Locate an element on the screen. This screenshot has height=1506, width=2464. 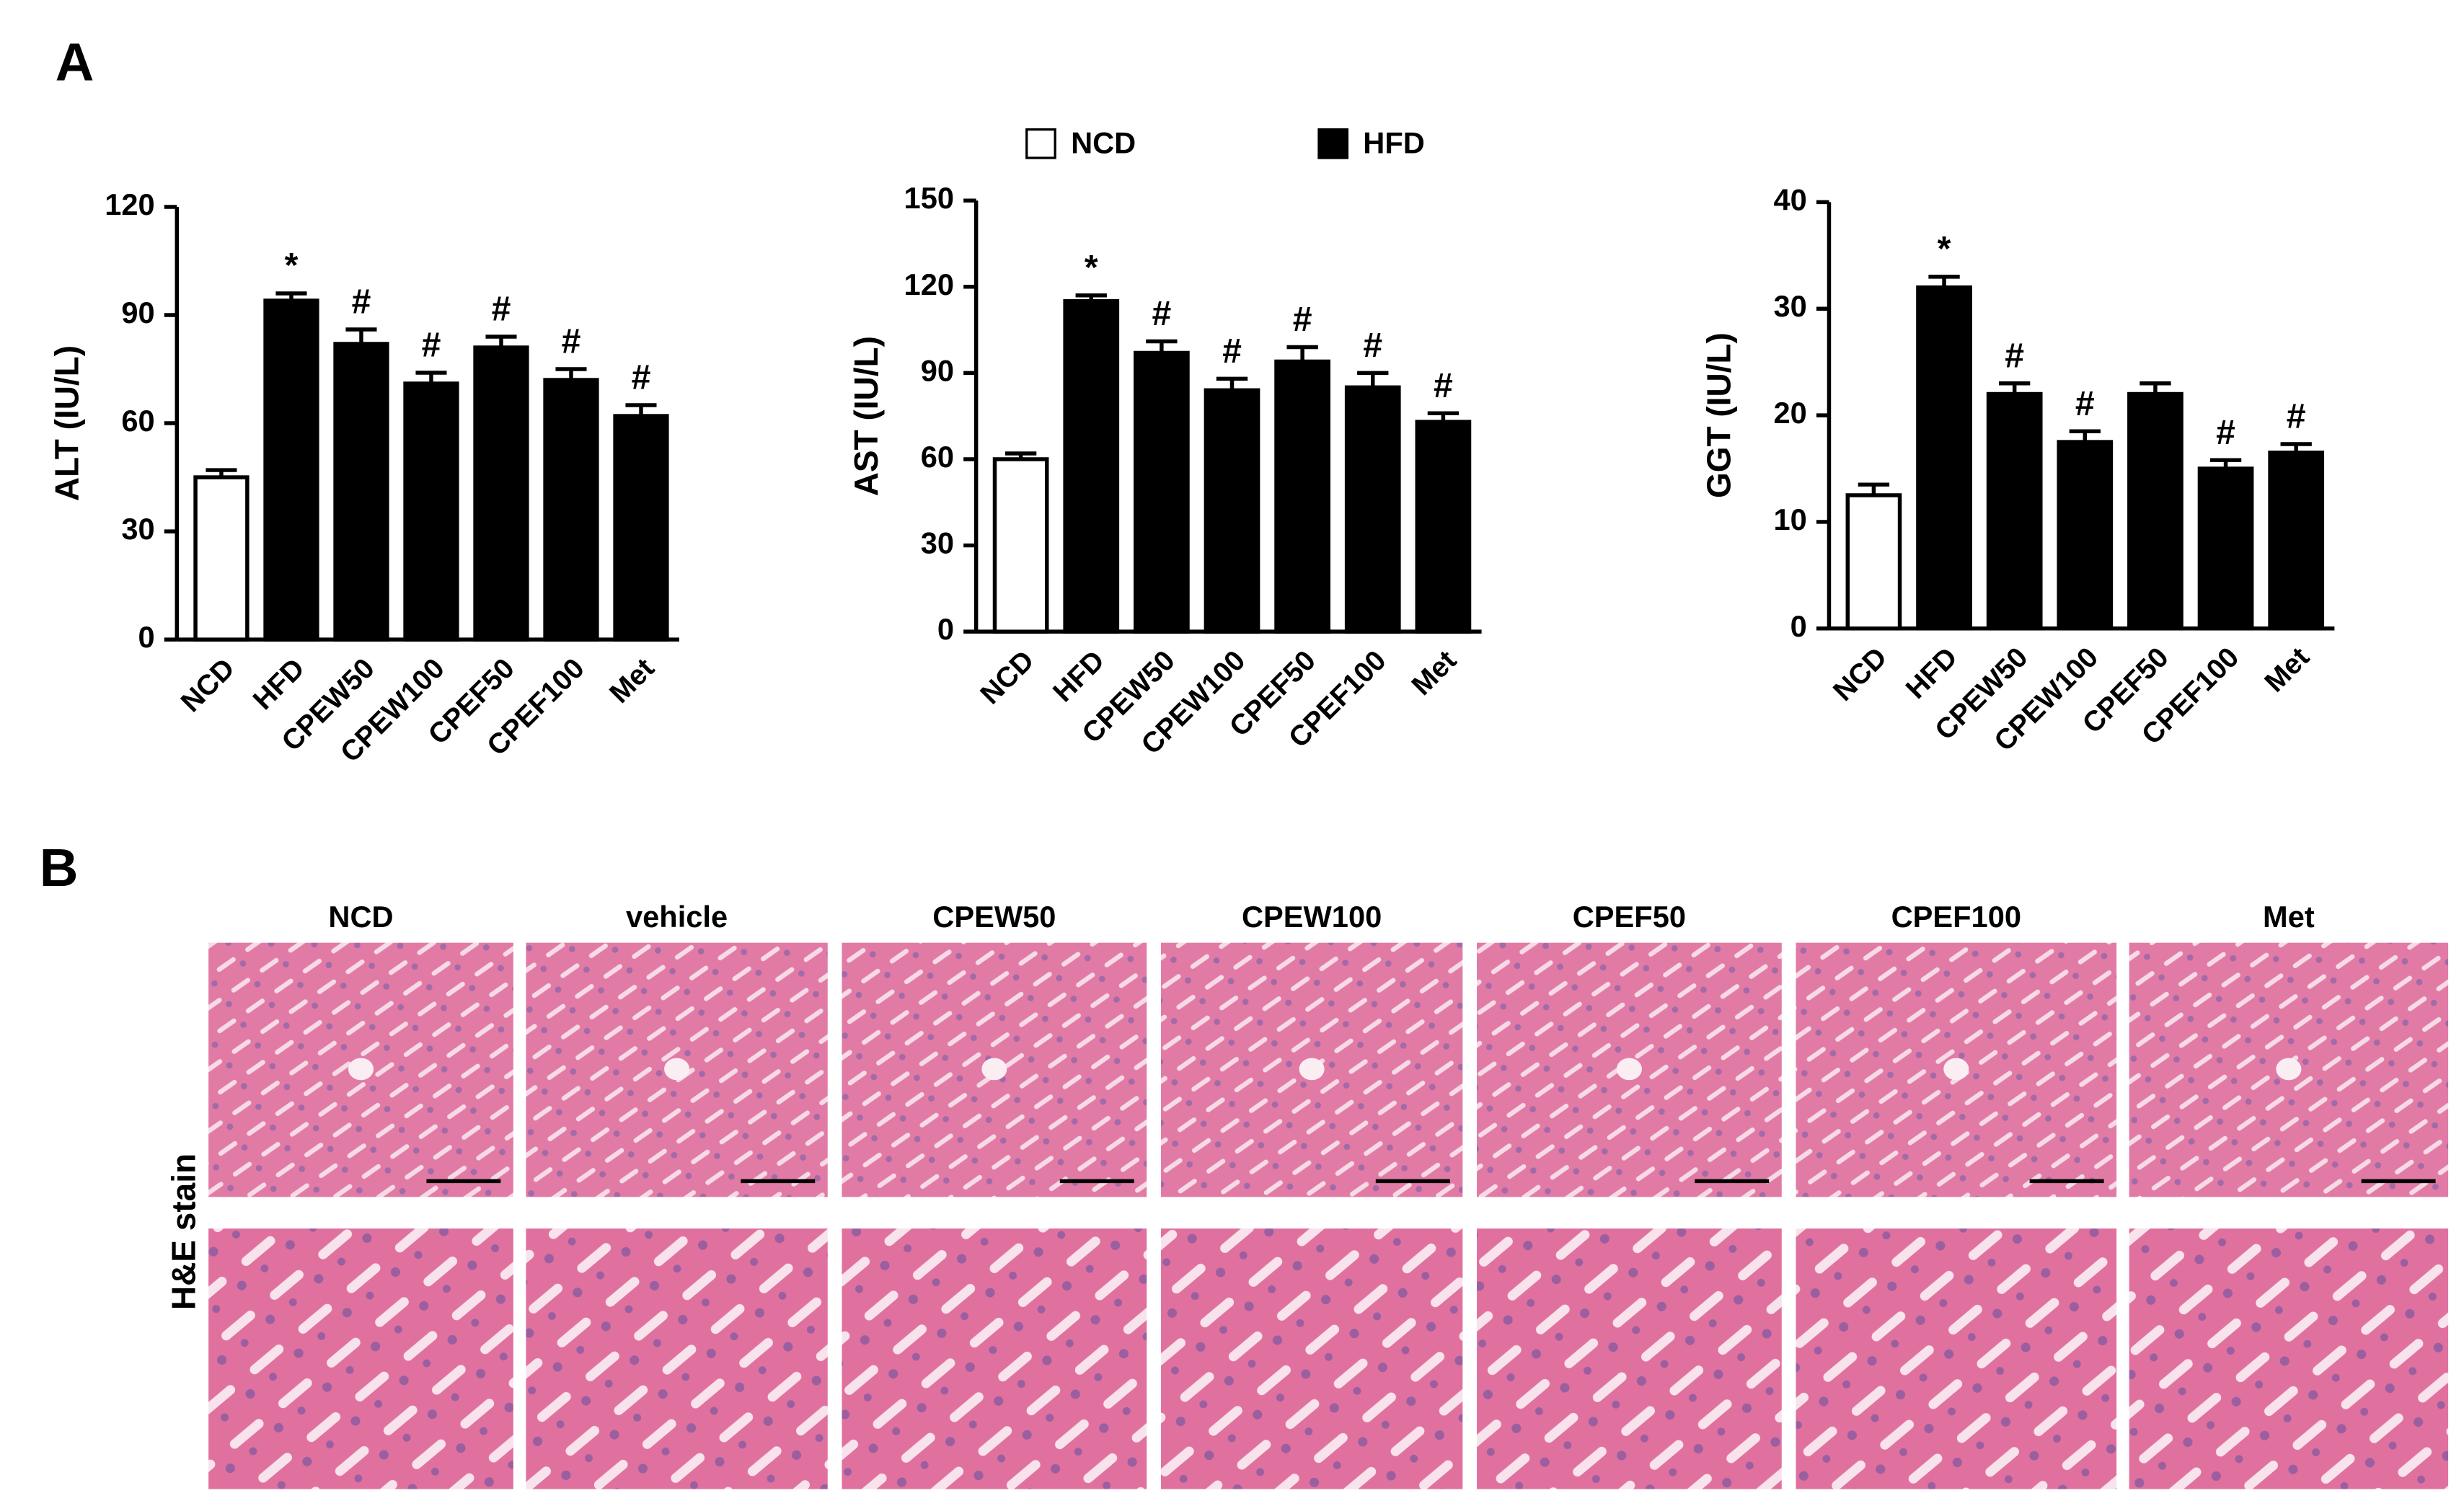
y-tick-label: 40 is located at coordinates (1790, 199).